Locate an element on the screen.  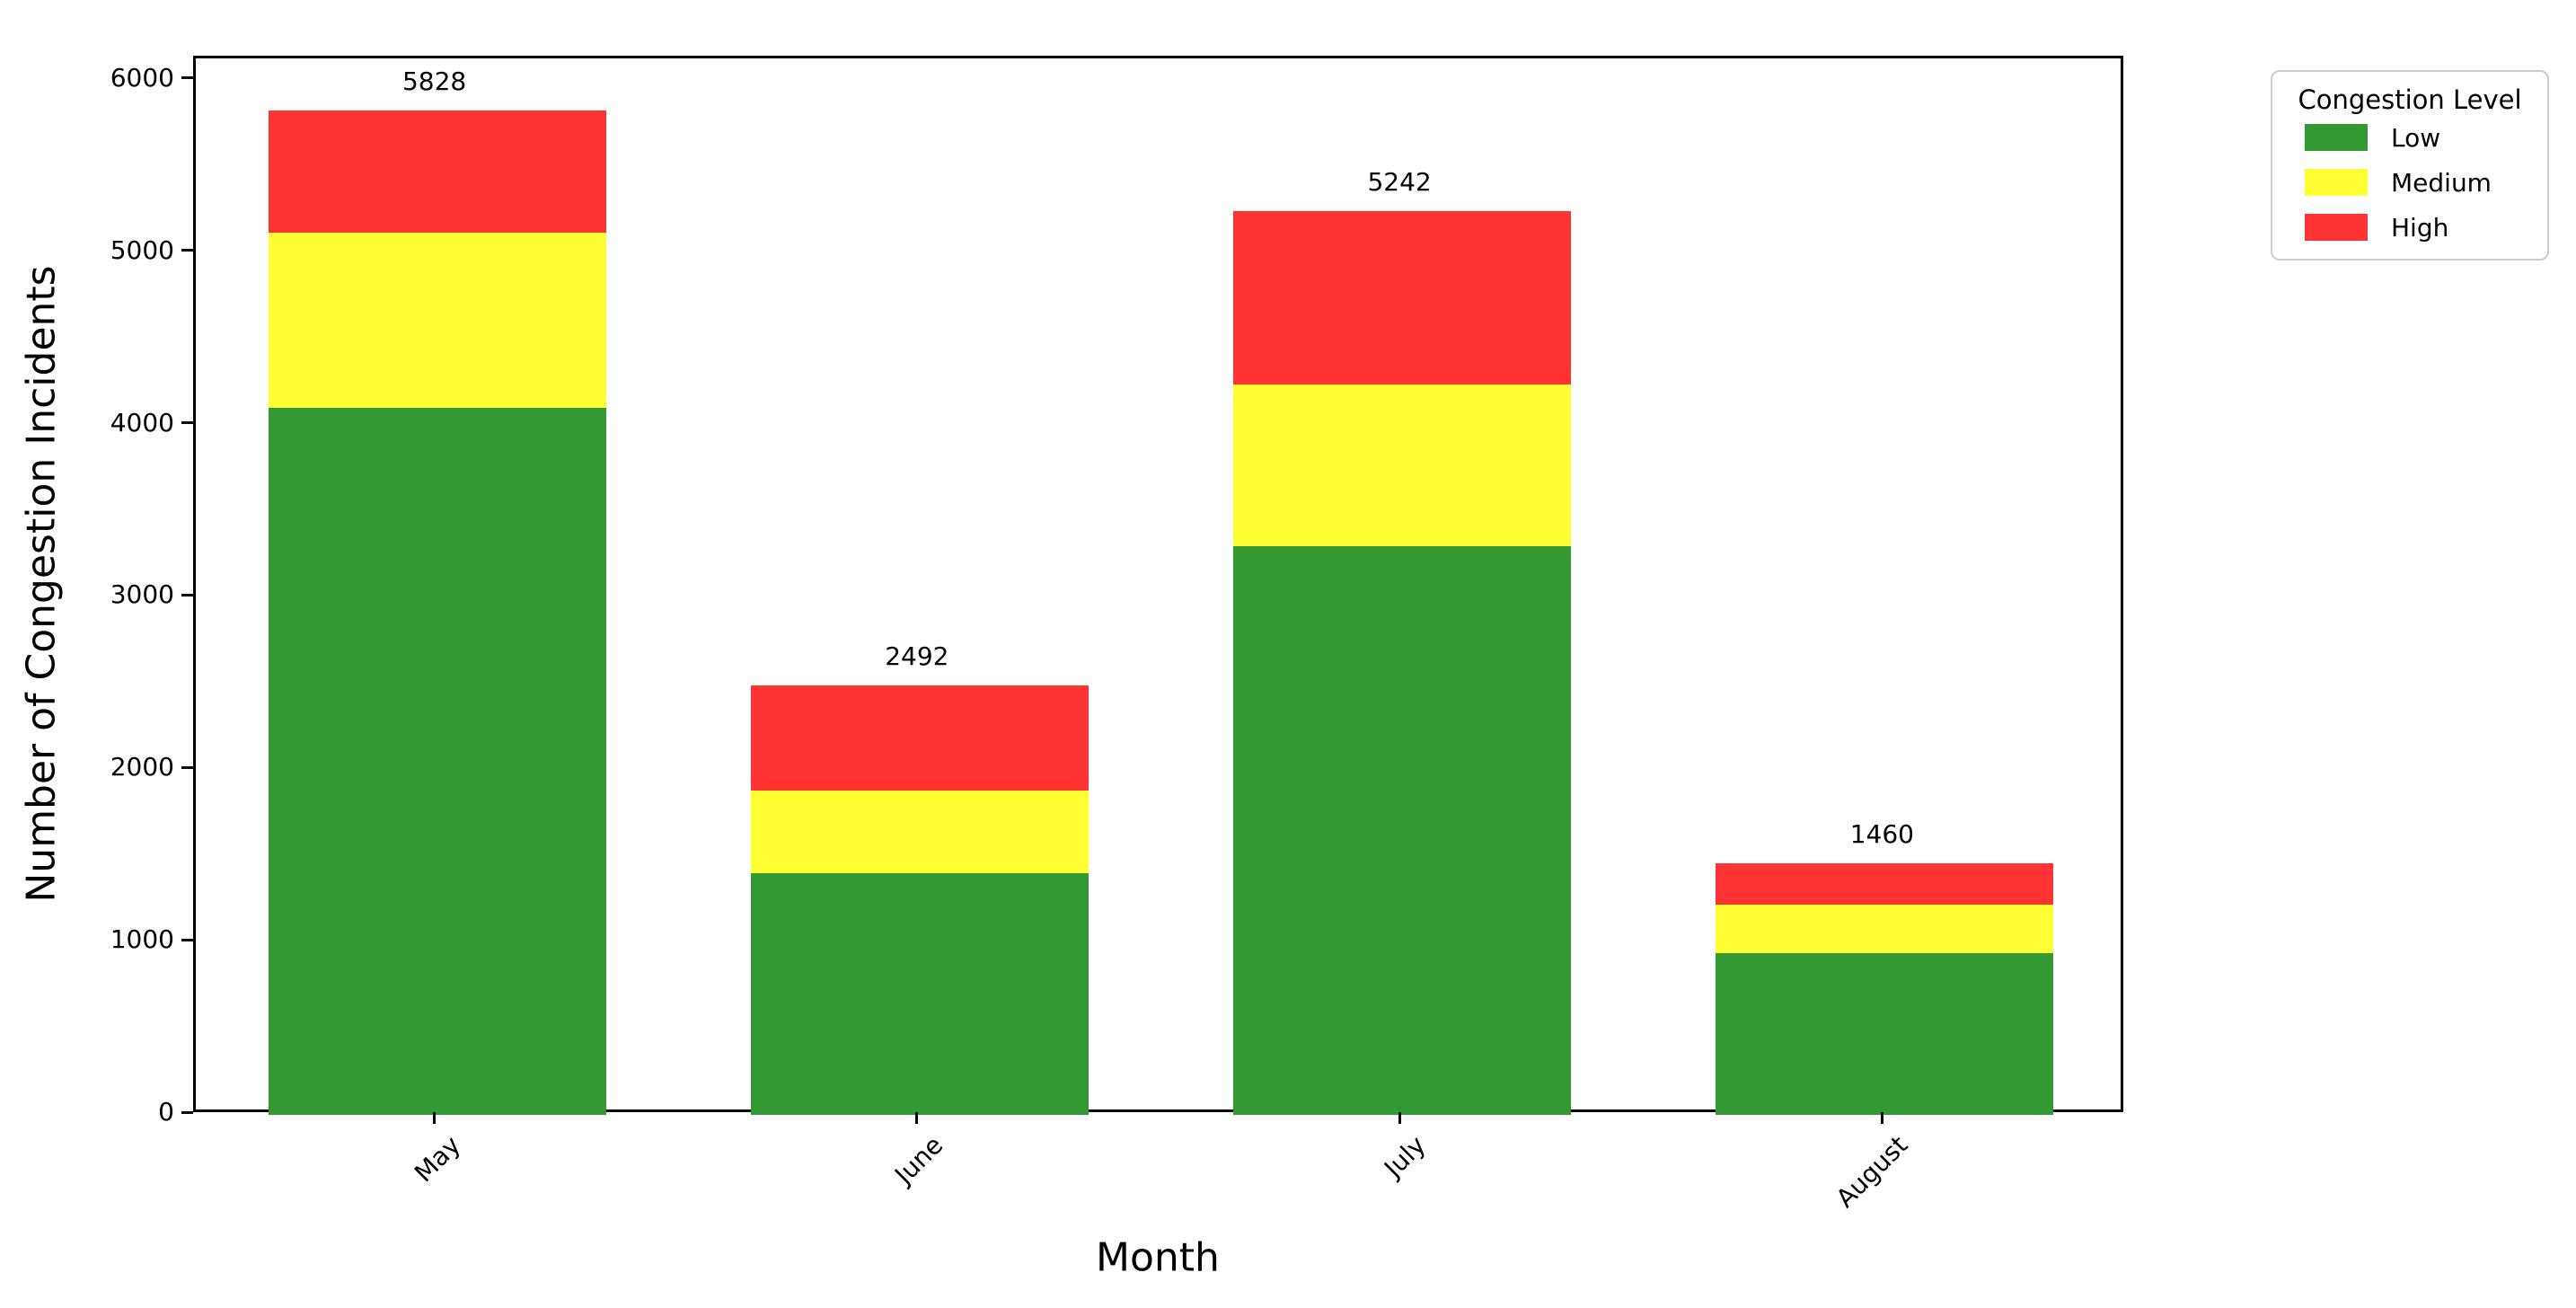
bar-segment-high-june is located at coordinates (919, 738).